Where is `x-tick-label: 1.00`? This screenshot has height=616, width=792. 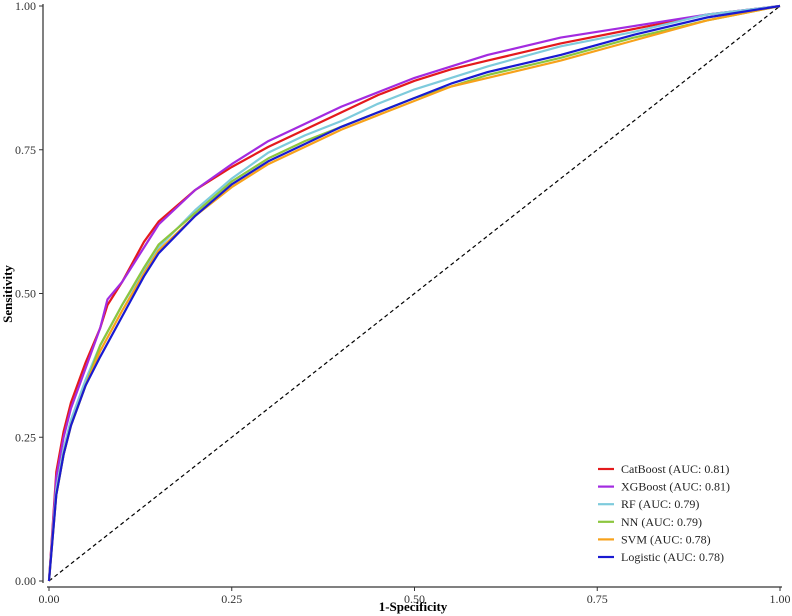
x-tick-label: 1.00 is located at coordinates (780, 599).